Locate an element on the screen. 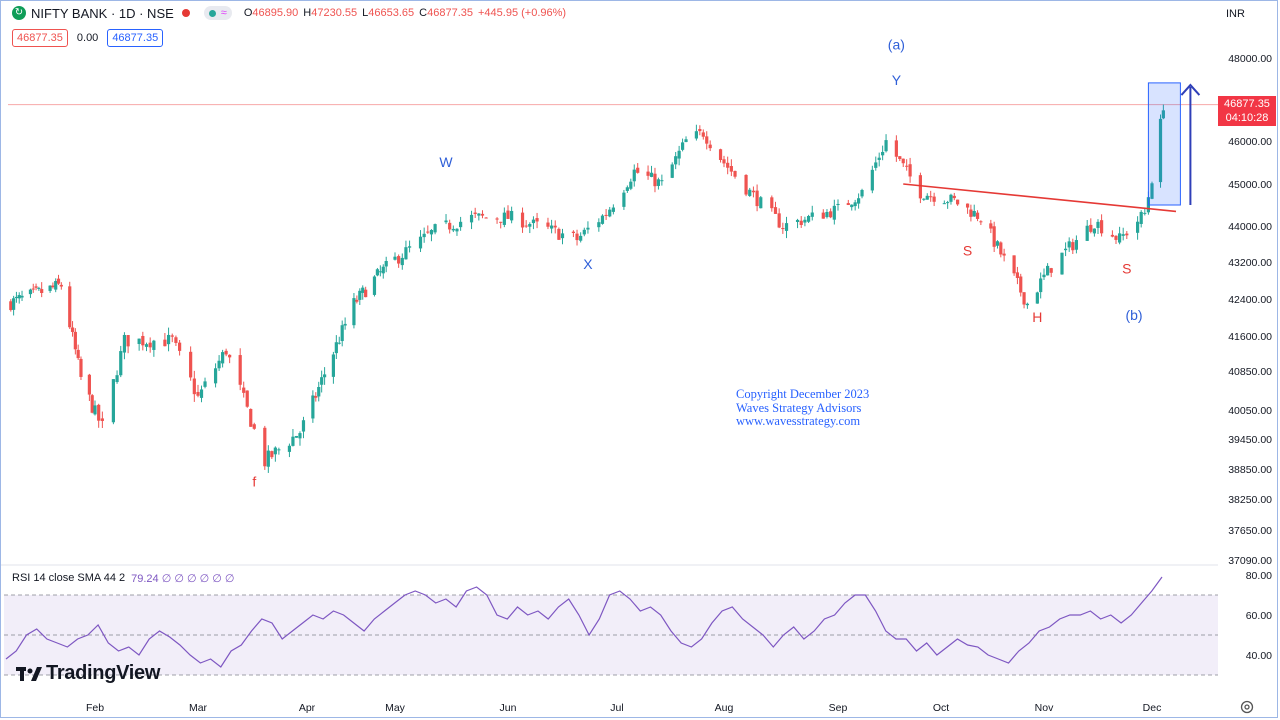  market-status-icon is located at coordinates (185, 13).